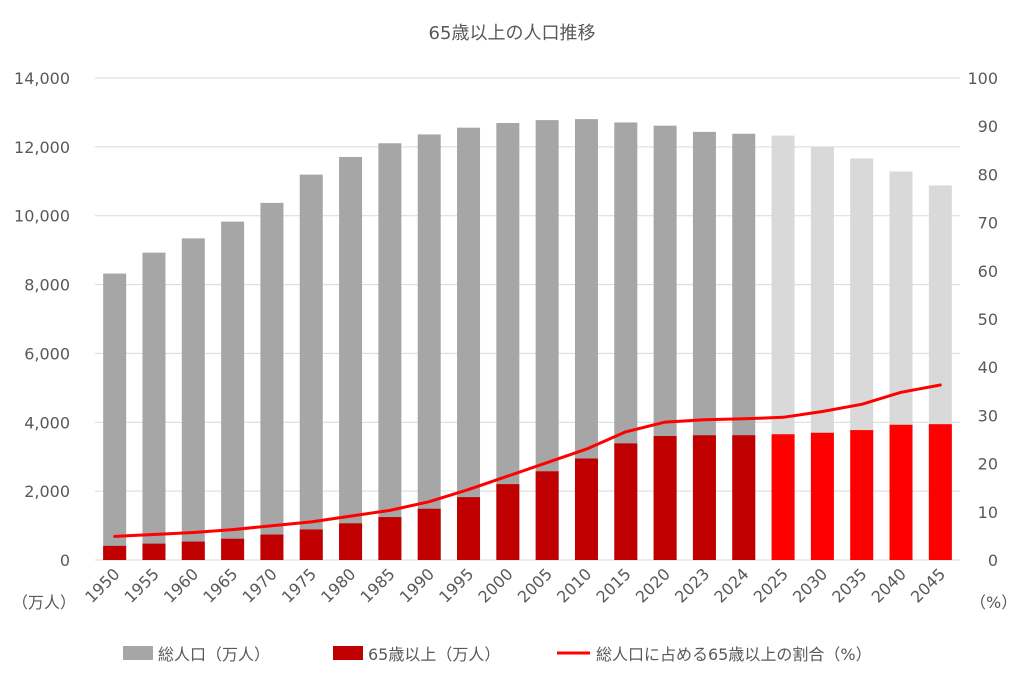 Image resolution: width=1024 pixels, height=682 pixels. Describe the element at coordinates (42, 147) in the screenshot. I see `y-left-tick-label: 12,000` at that location.